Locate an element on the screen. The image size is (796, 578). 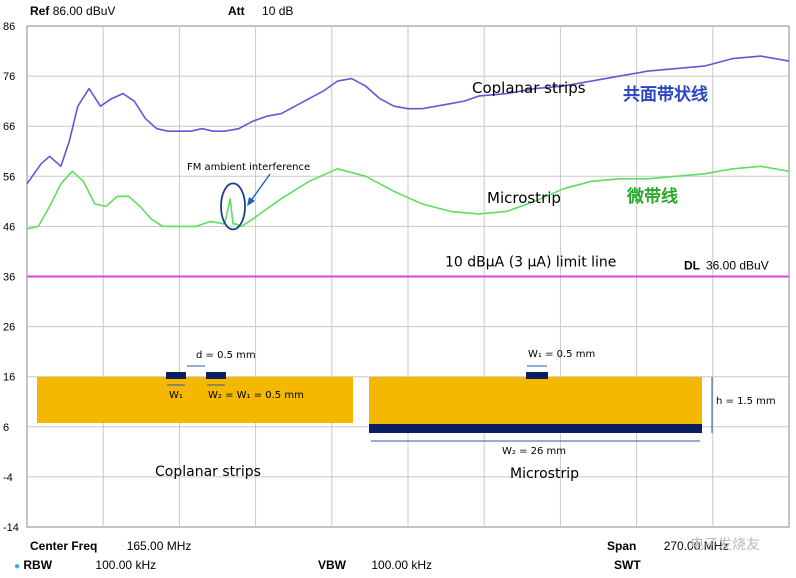
microstrip-series-label-cn: 微带线 is located at coordinates (652, 196).